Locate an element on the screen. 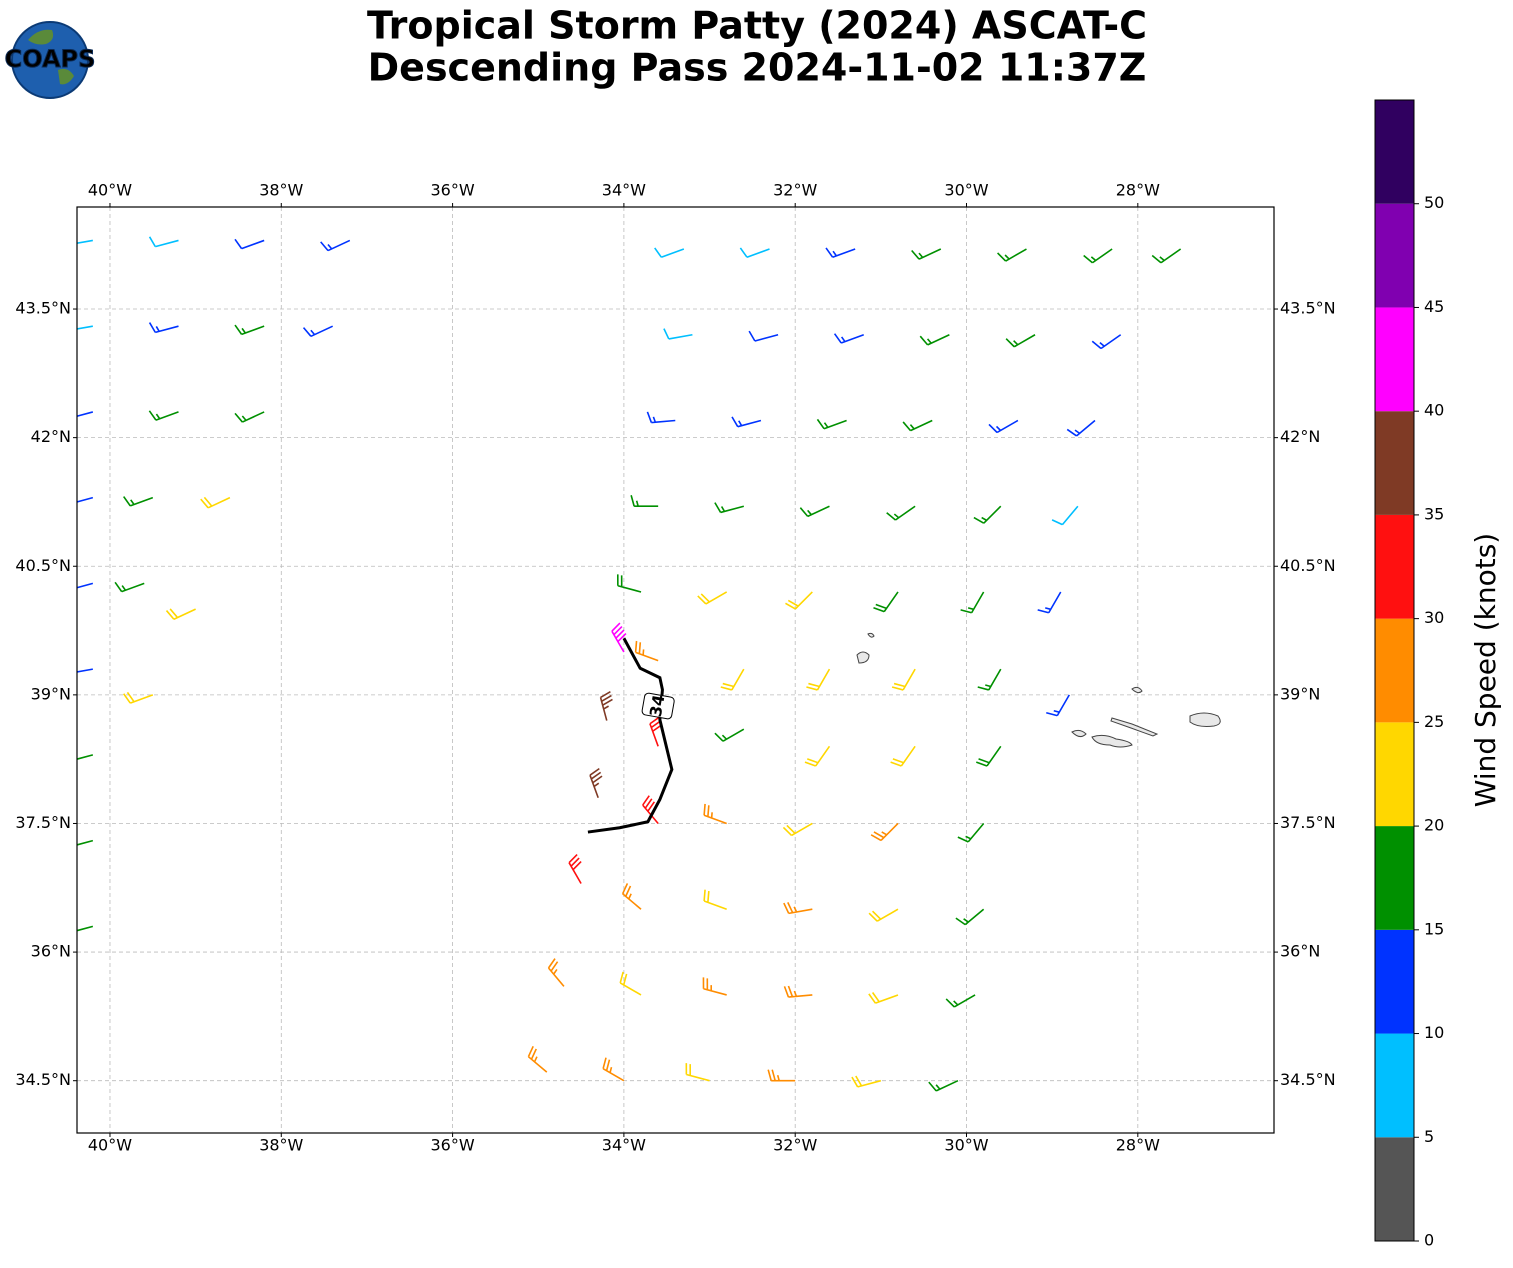 The height and width of the screenshot is (1268, 1513). colorbar-tick-label: 15 is located at coordinates (1434, 928).